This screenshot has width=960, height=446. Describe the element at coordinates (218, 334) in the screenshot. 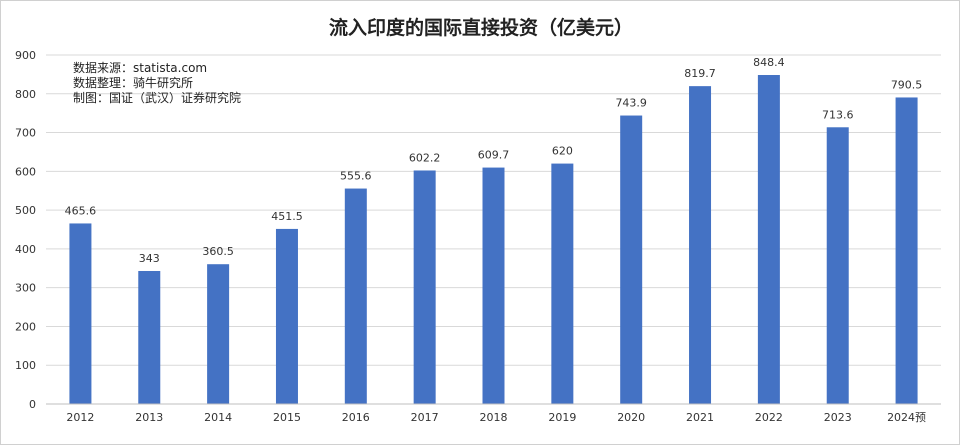

I see `bar-2014` at that location.